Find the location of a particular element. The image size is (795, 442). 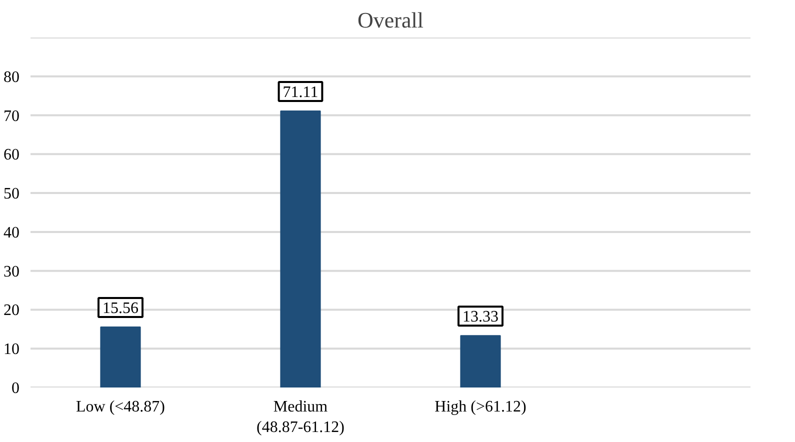

y-tick-label: 10 is located at coordinates (12, 349).